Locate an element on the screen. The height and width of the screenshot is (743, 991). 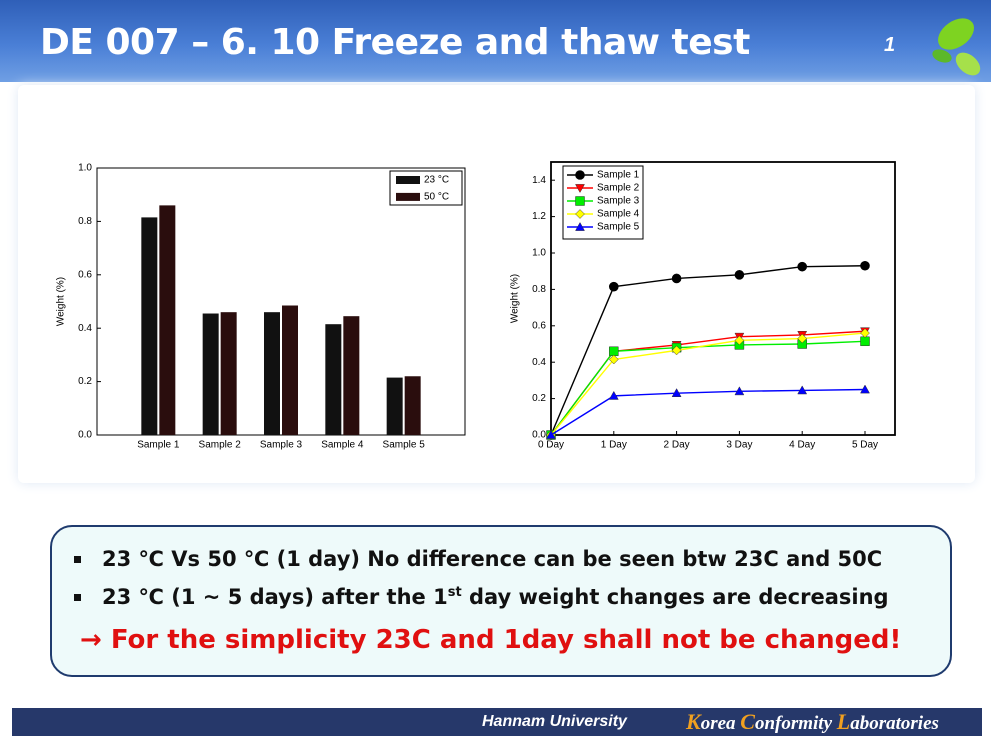
lab-name: Korea Conformity Laboratories is located at coordinates (812, 722).